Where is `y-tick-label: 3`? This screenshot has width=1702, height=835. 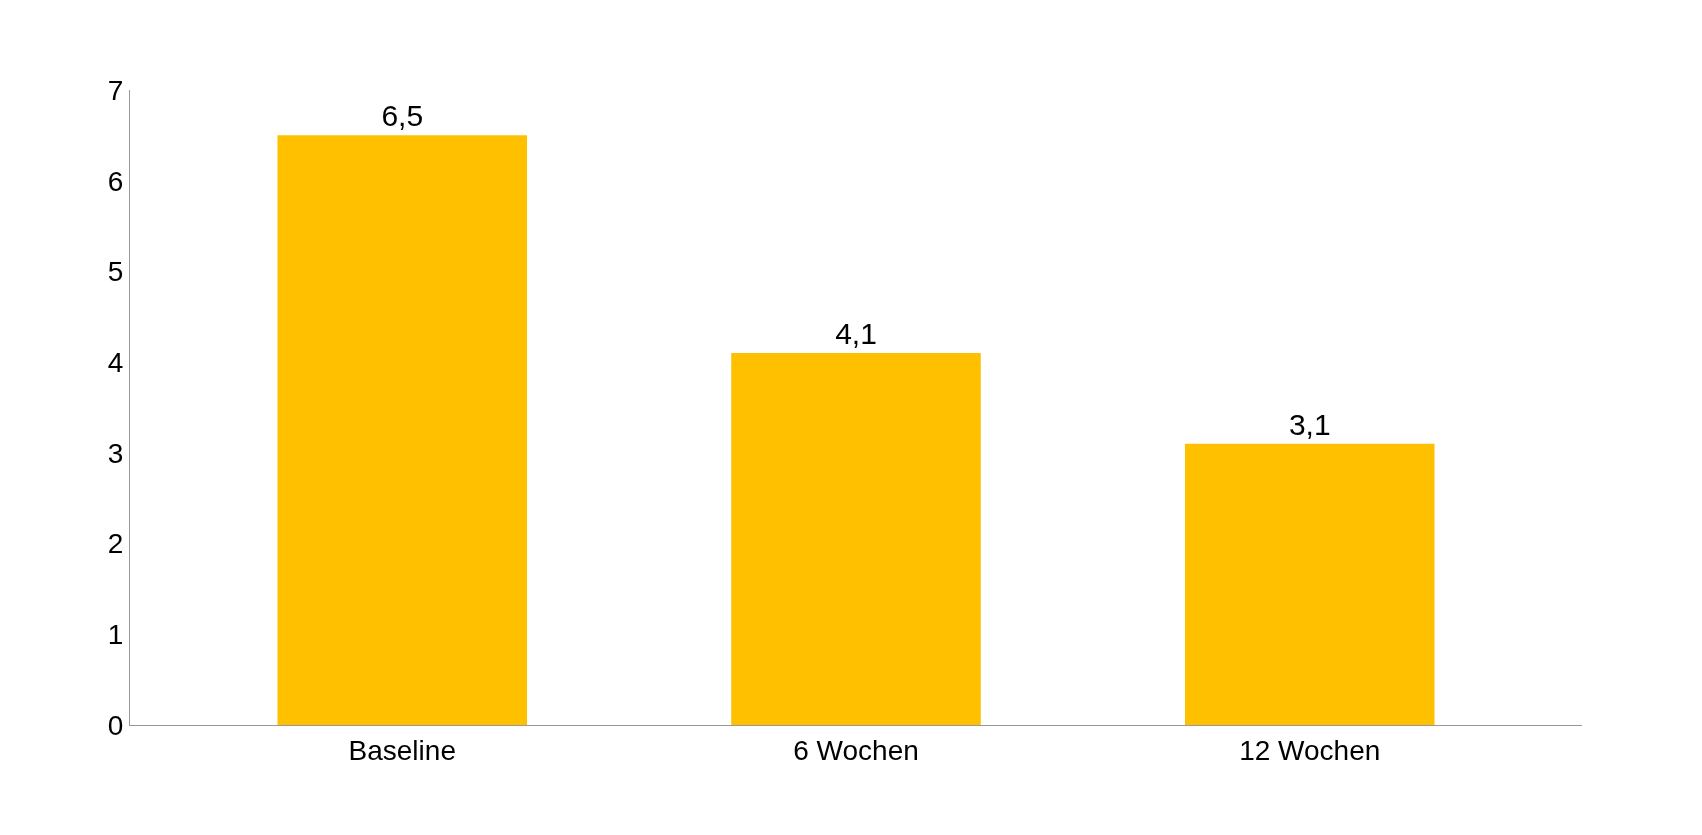 y-tick-label: 3 is located at coordinates (115, 453).